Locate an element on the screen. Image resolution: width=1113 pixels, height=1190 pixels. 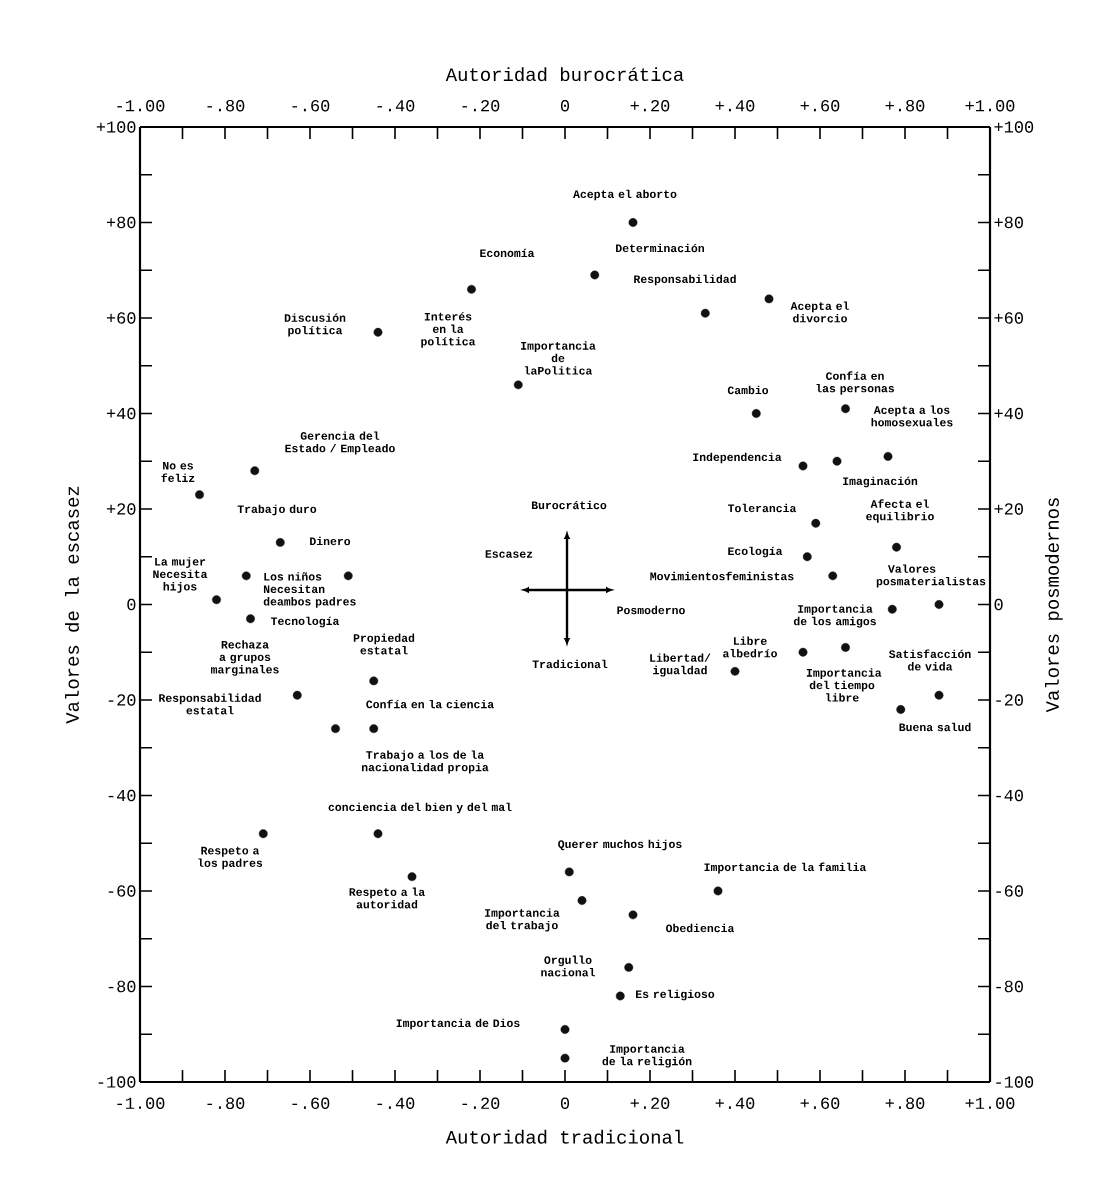
annotation: Trabajo duro is located at coordinates (277, 510).